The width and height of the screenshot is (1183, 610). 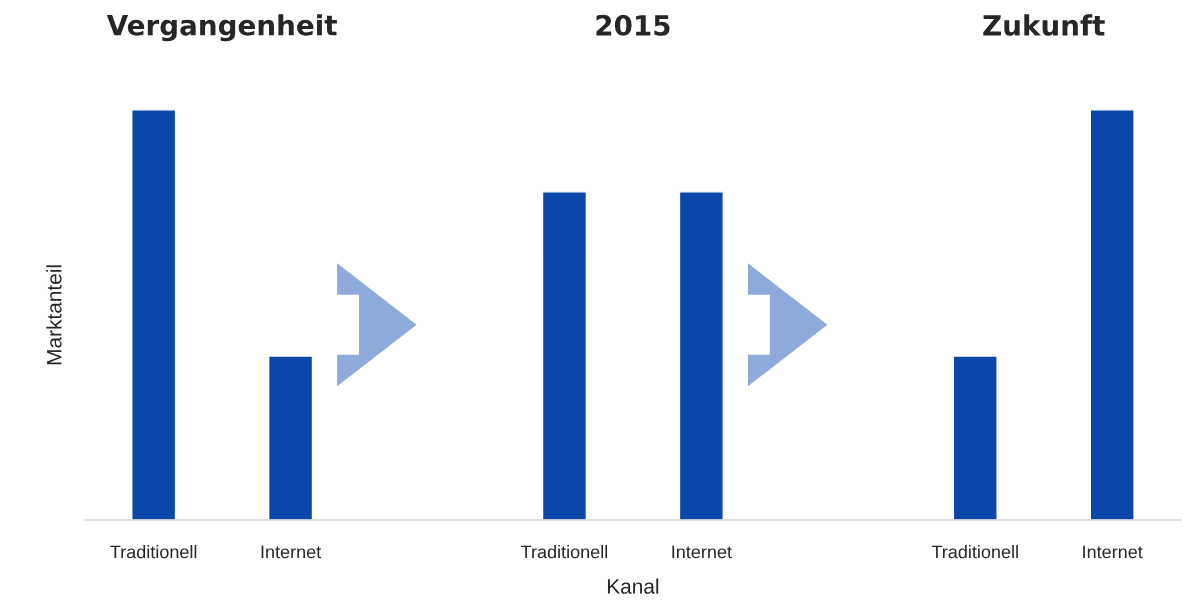 What do you see at coordinates (633, 25) in the screenshot?
I see `text: 2015` at bounding box center [633, 25].